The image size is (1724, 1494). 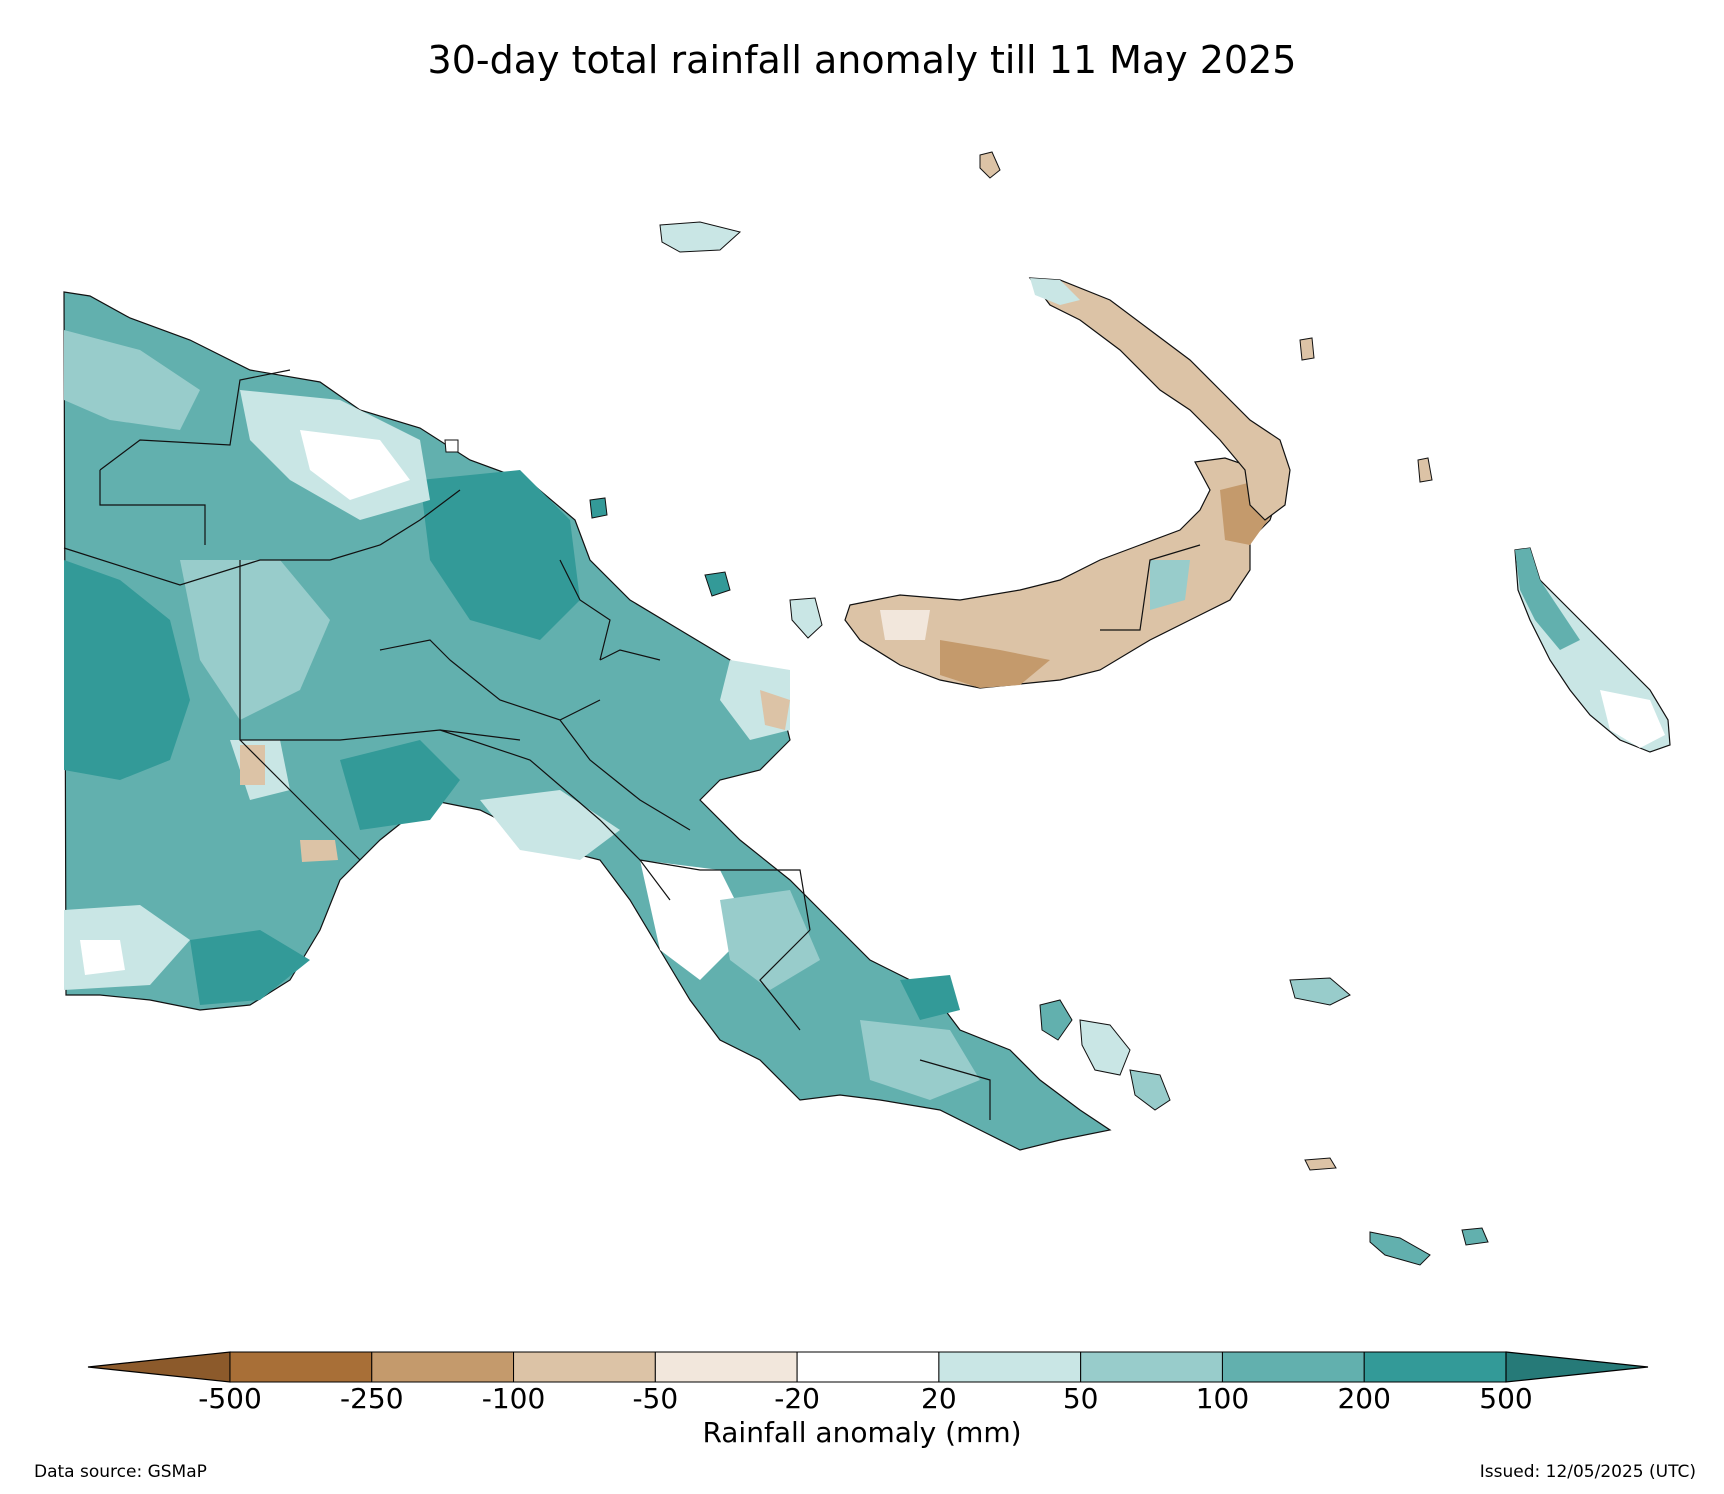 What do you see at coordinates (371, 1398) in the screenshot?
I see `colorbar-tick-label: -250` at bounding box center [371, 1398].